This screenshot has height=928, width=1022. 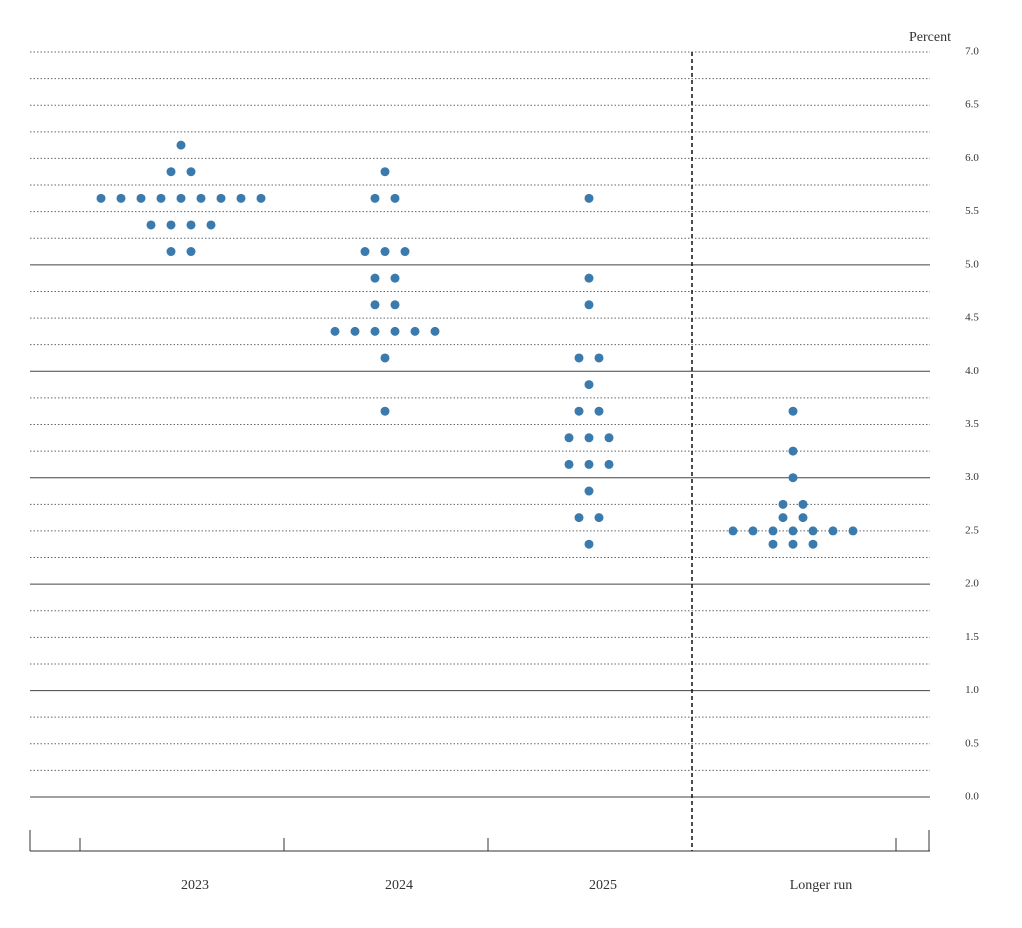 What do you see at coordinates (972, 424) in the screenshot?
I see `y-tick-label: 3.5` at bounding box center [972, 424].